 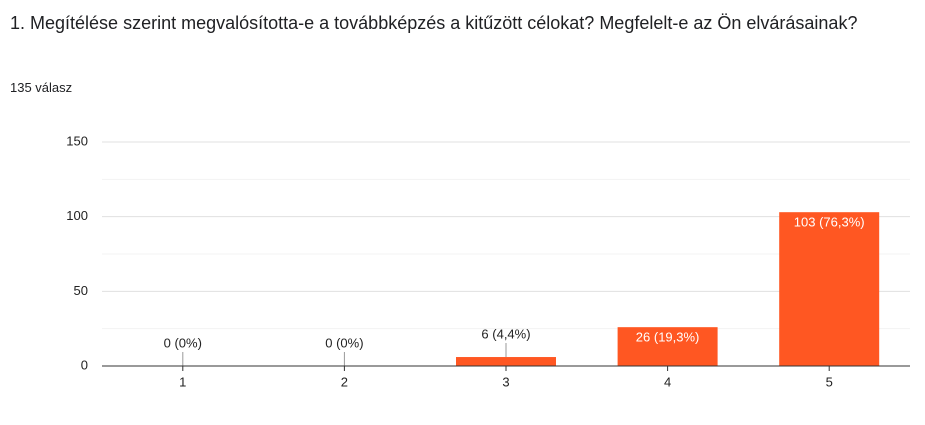 I want to click on y-tick-label: 0, so click(x=84, y=364).